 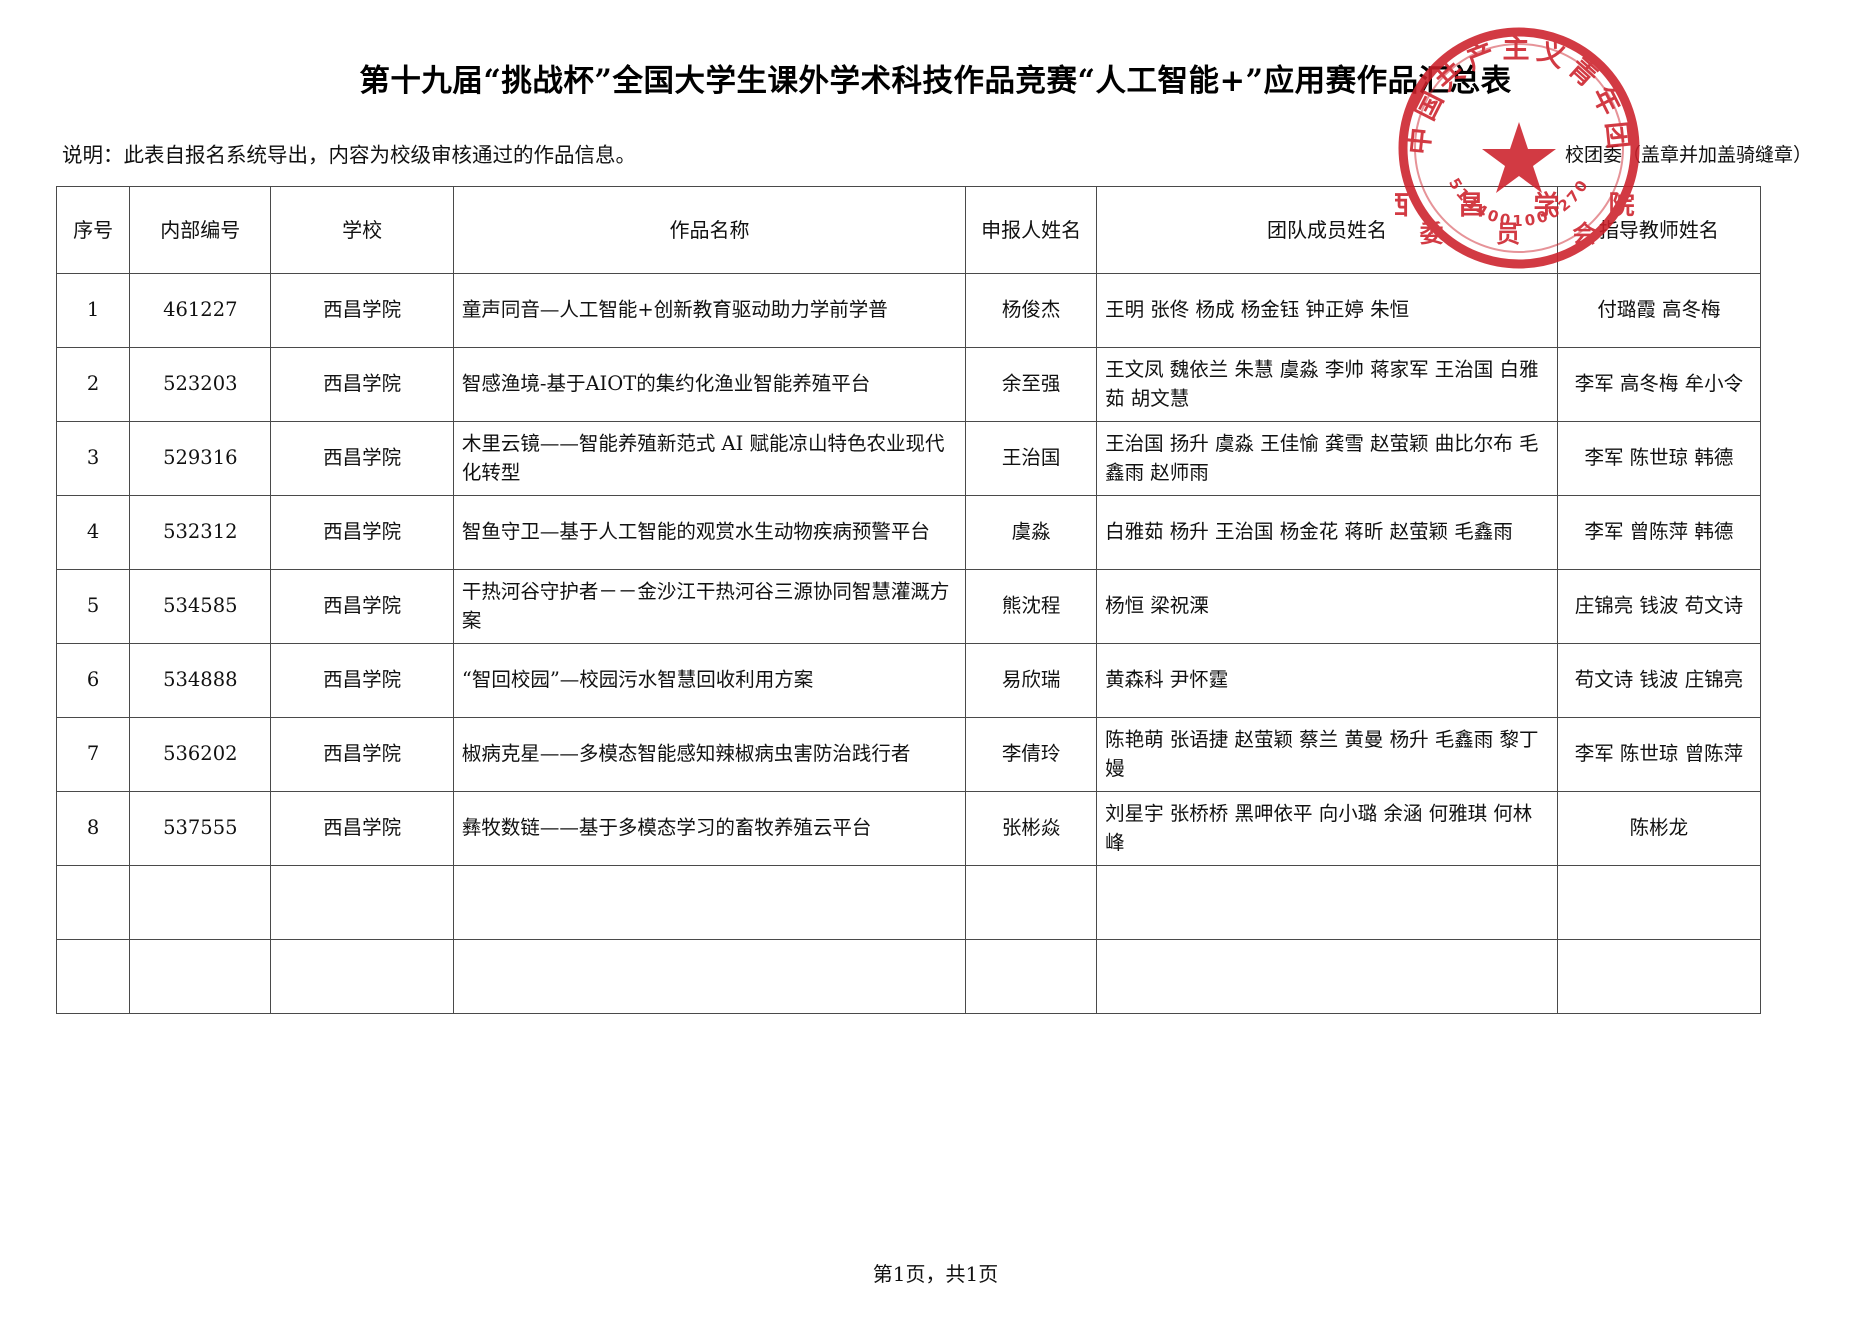 I want to click on cell-index: 3, so click(x=93, y=458).